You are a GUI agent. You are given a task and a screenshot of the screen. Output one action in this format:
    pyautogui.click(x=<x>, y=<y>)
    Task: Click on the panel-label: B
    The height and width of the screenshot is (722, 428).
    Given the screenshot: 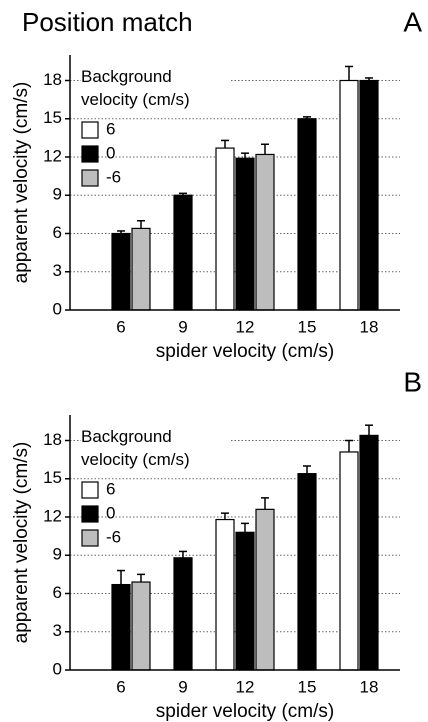 What is the action you would take?
    pyautogui.click(x=412, y=381)
    